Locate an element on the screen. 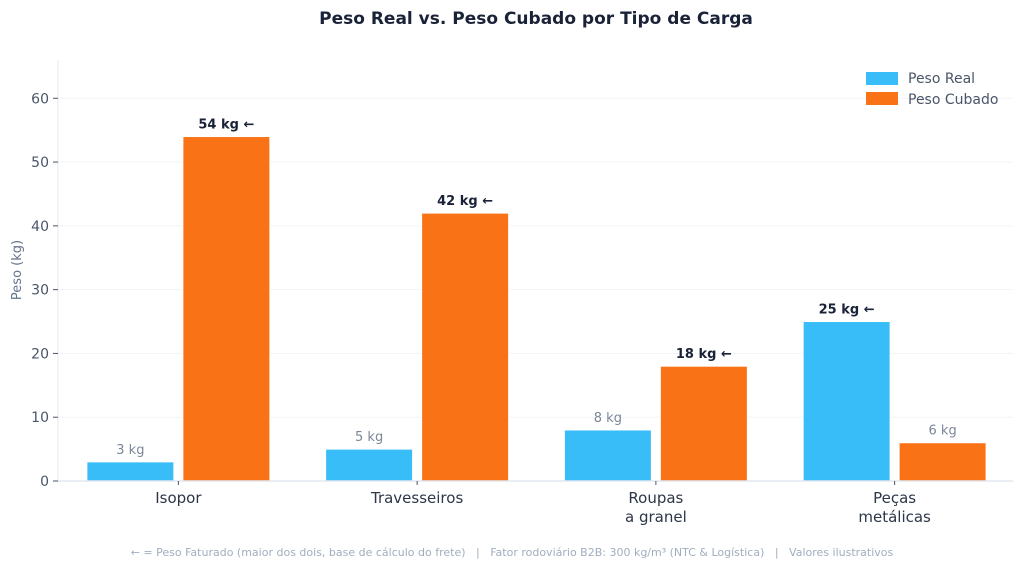 The image size is (1024, 570). legend-swatch-peso-cubado is located at coordinates (882, 98).